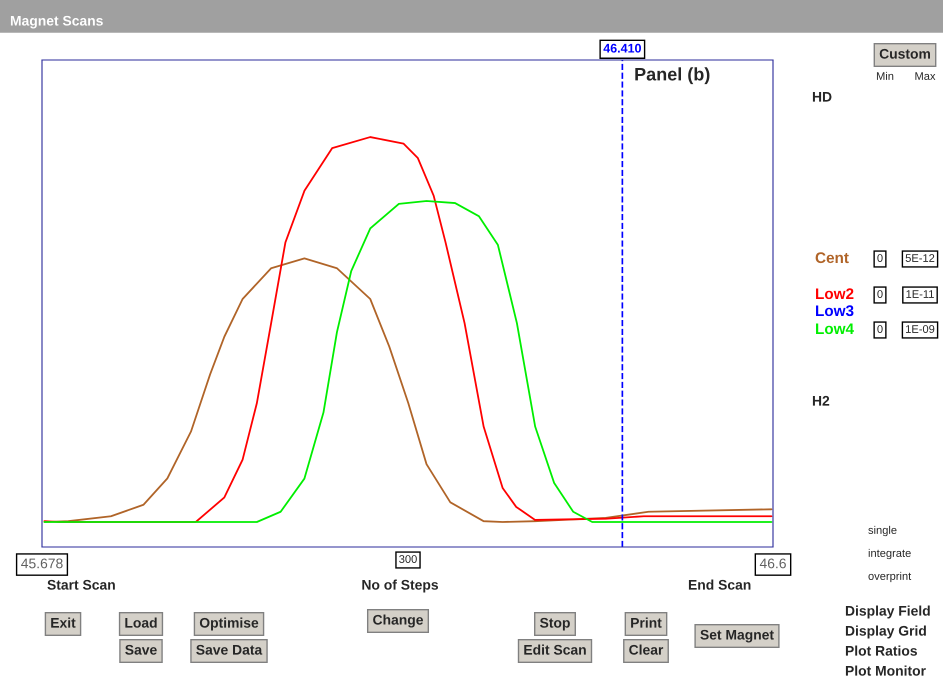 The width and height of the screenshot is (943, 693). I want to click on legend-label: Low3, so click(835, 310).